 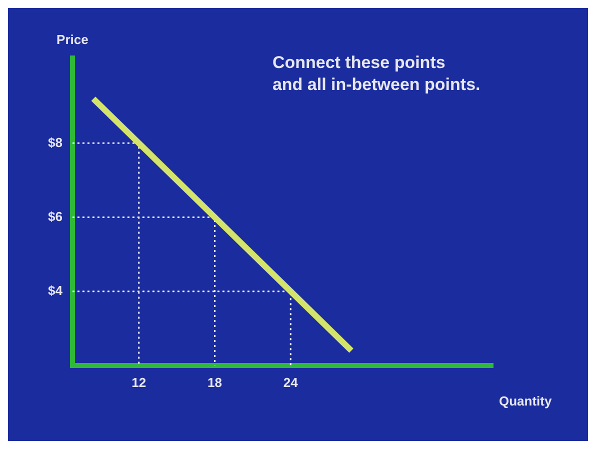 I want to click on y-tick-label: $4, so click(x=56, y=290).